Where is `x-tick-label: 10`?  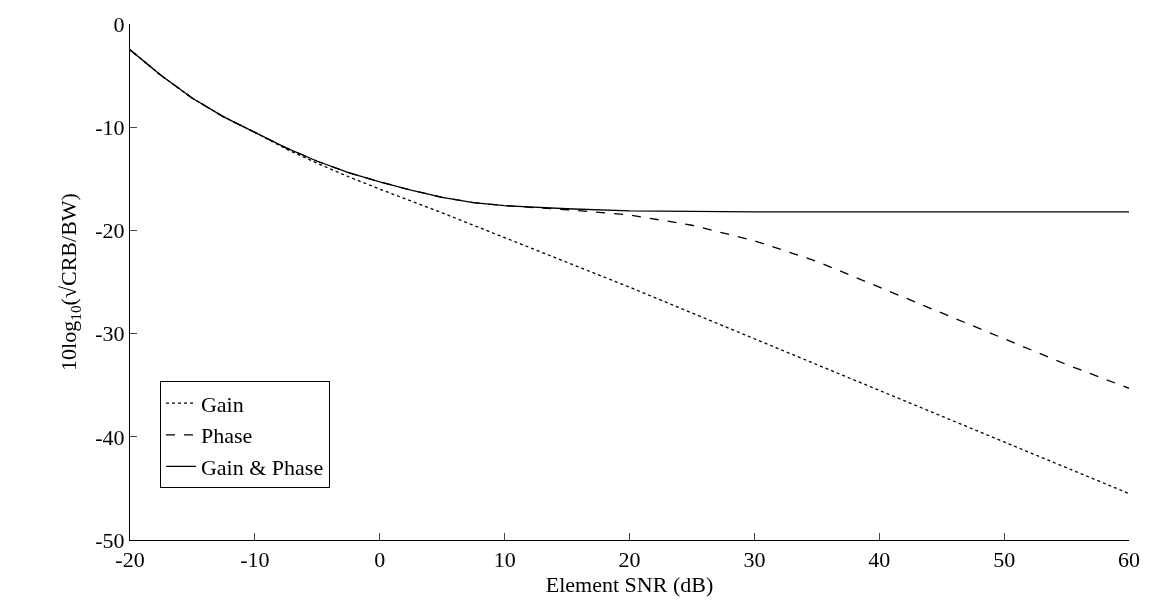 x-tick-label: 10 is located at coordinates (504, 560).